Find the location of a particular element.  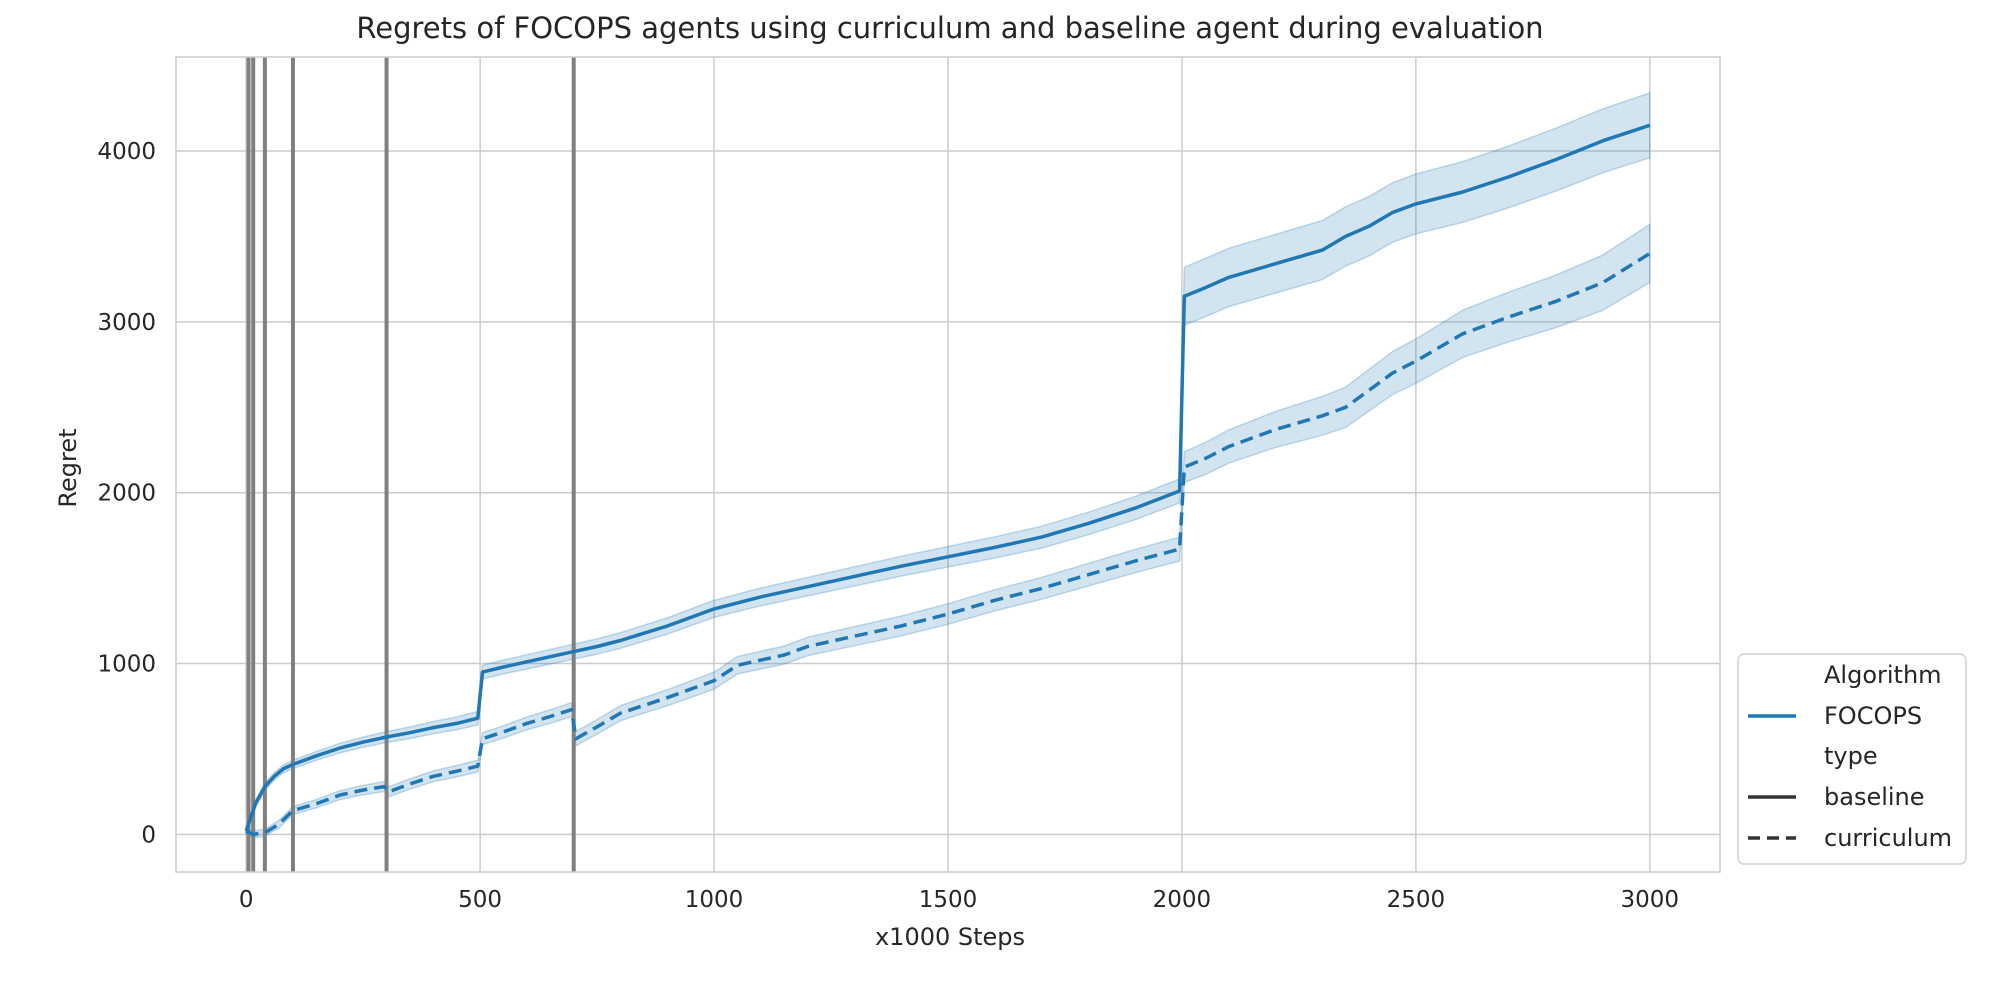

x-tick-label: 2500 is located at coordinates (1416, 900).